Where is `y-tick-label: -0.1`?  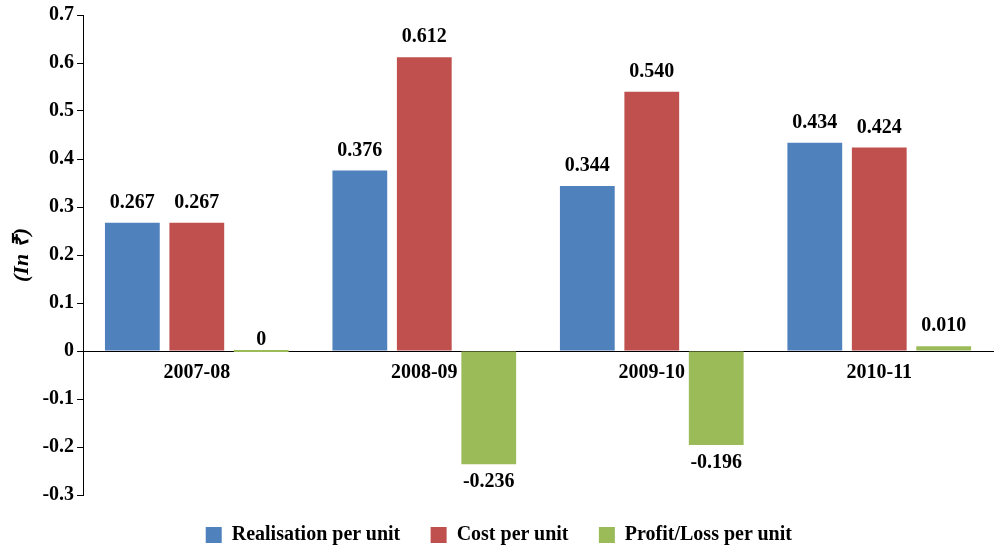 y-tick-label: -0.1 is located at coordinates (58, 397).